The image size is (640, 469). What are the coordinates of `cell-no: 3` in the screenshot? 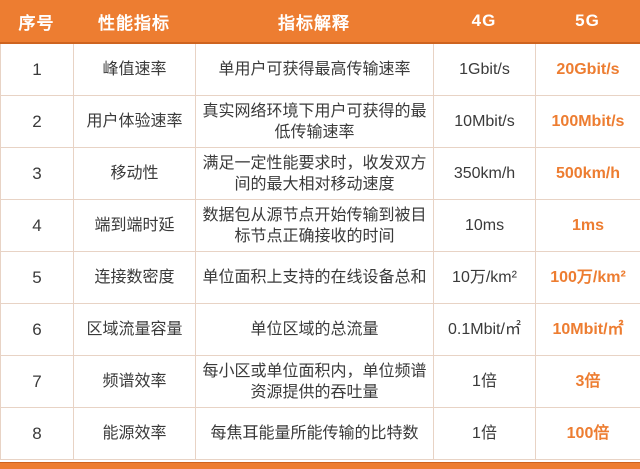 It's located at (37, 173).